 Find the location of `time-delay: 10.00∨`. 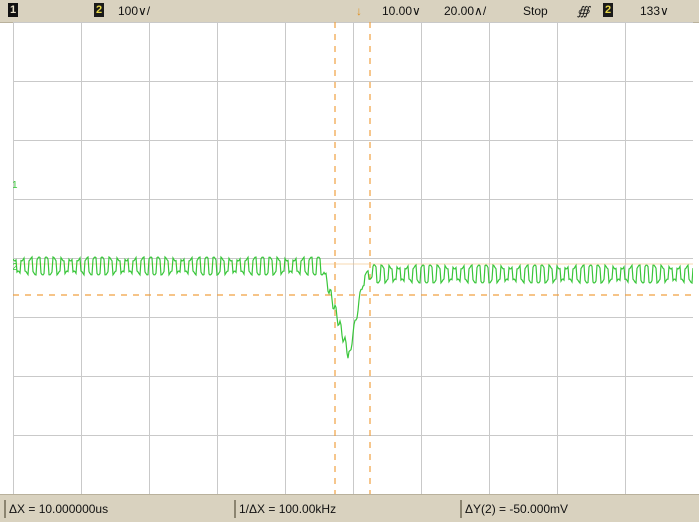

time-delay: 10.00∨ is located at coordinates (401, 11).